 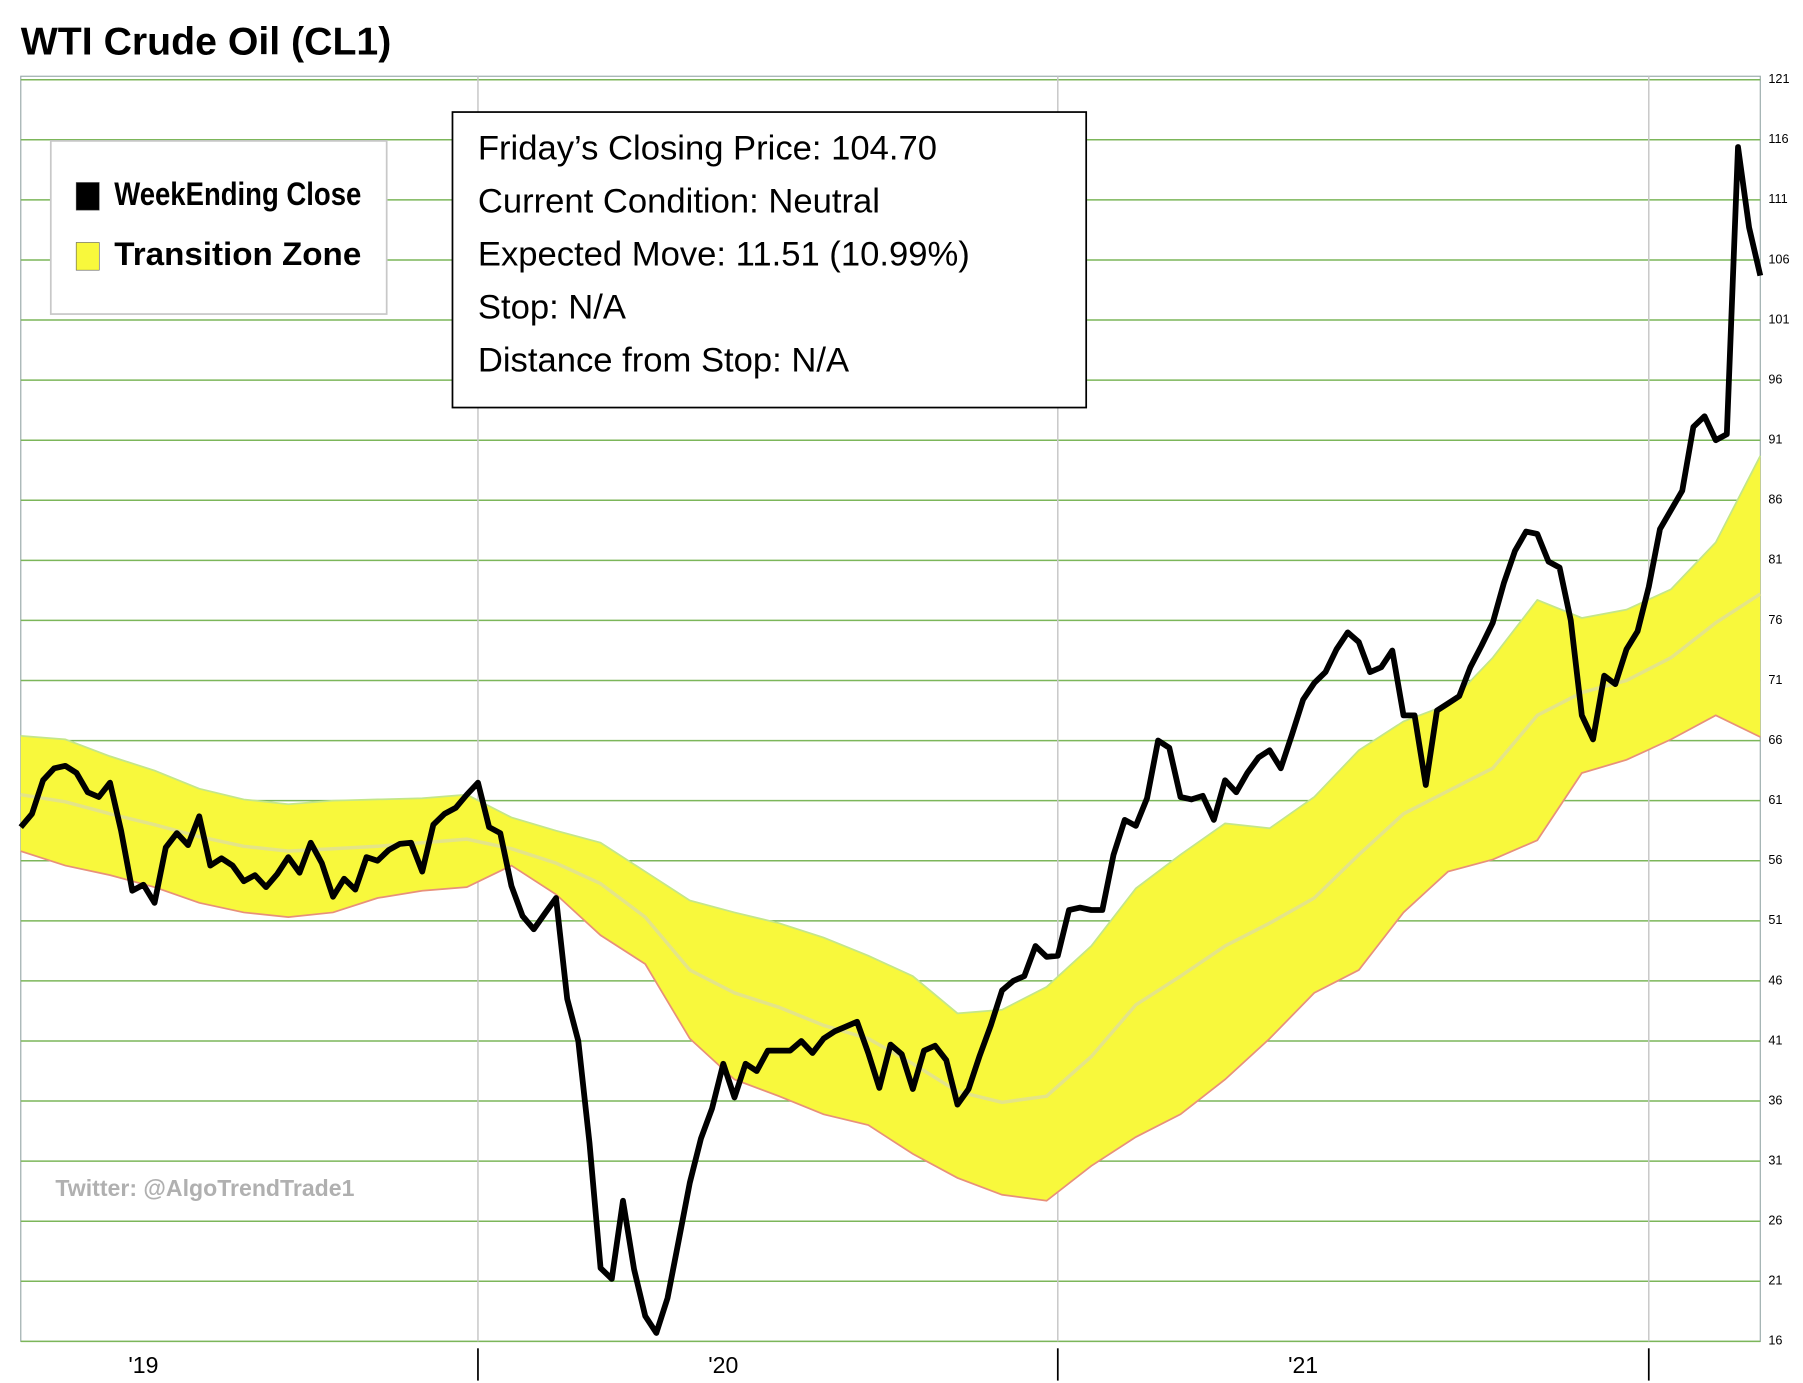 I want to click on x-tick-label: '21, so click(x=1303, y=1365).